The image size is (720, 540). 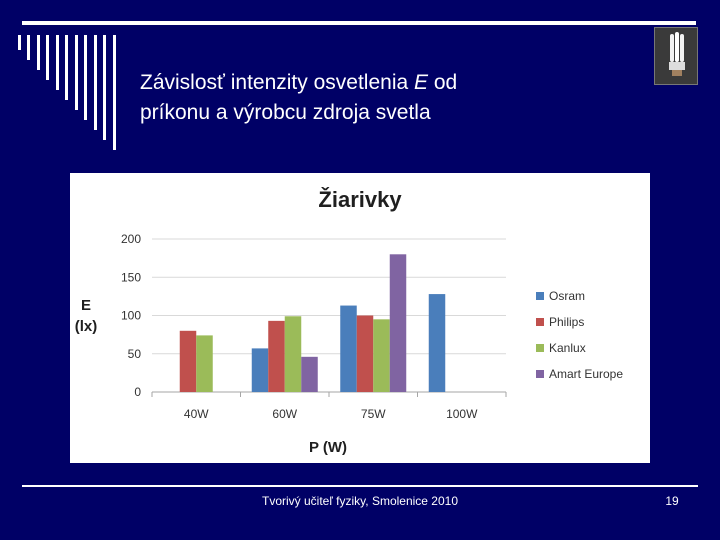 I want to click on y-tick-label: 150, so click(x=131, y=277).